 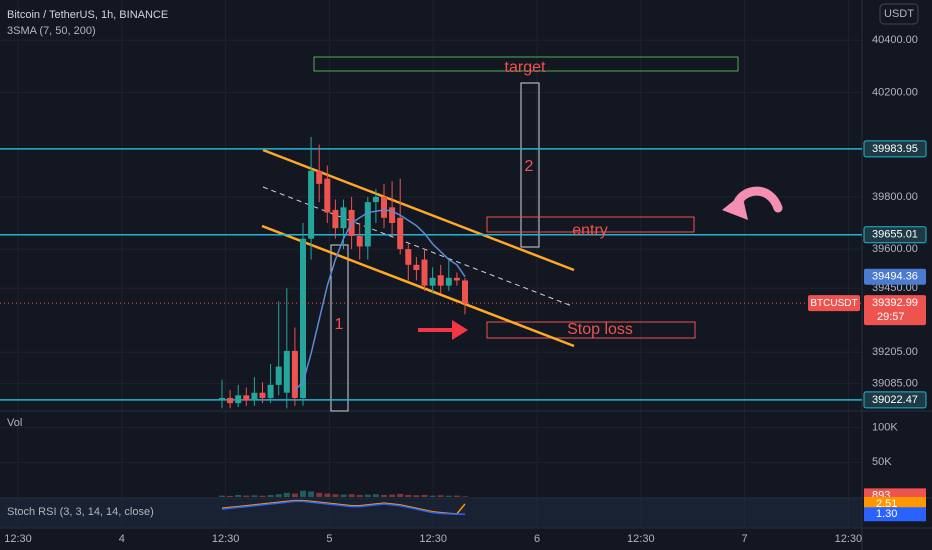 I want to click on price-tag-label: 39392.99, so click(x=895, y=303).